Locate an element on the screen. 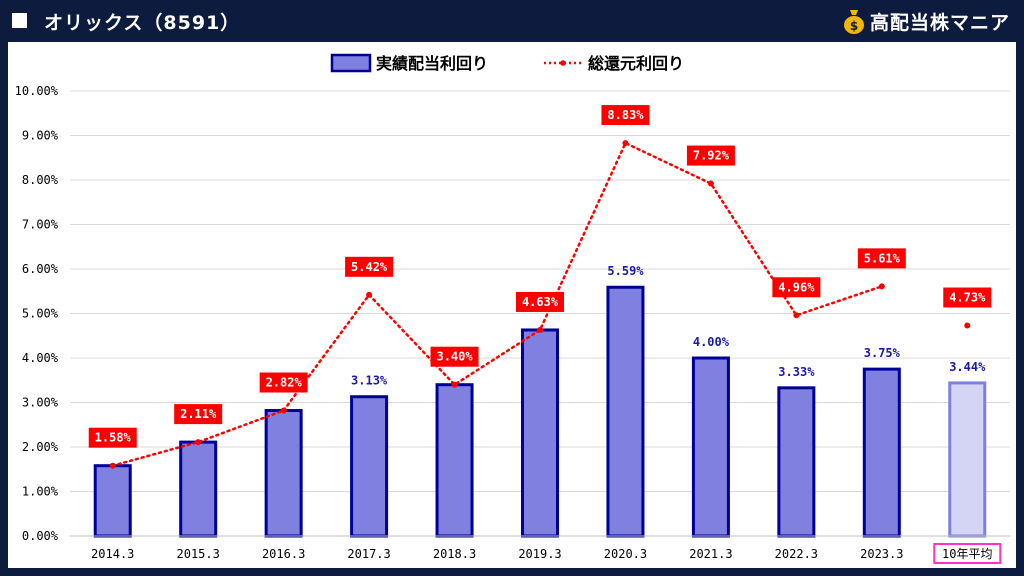 Image resolution: width=1024 pixels, height=576 pixels. brand-logo: $ 高配当株マニア is located at coordinates (926, 21).